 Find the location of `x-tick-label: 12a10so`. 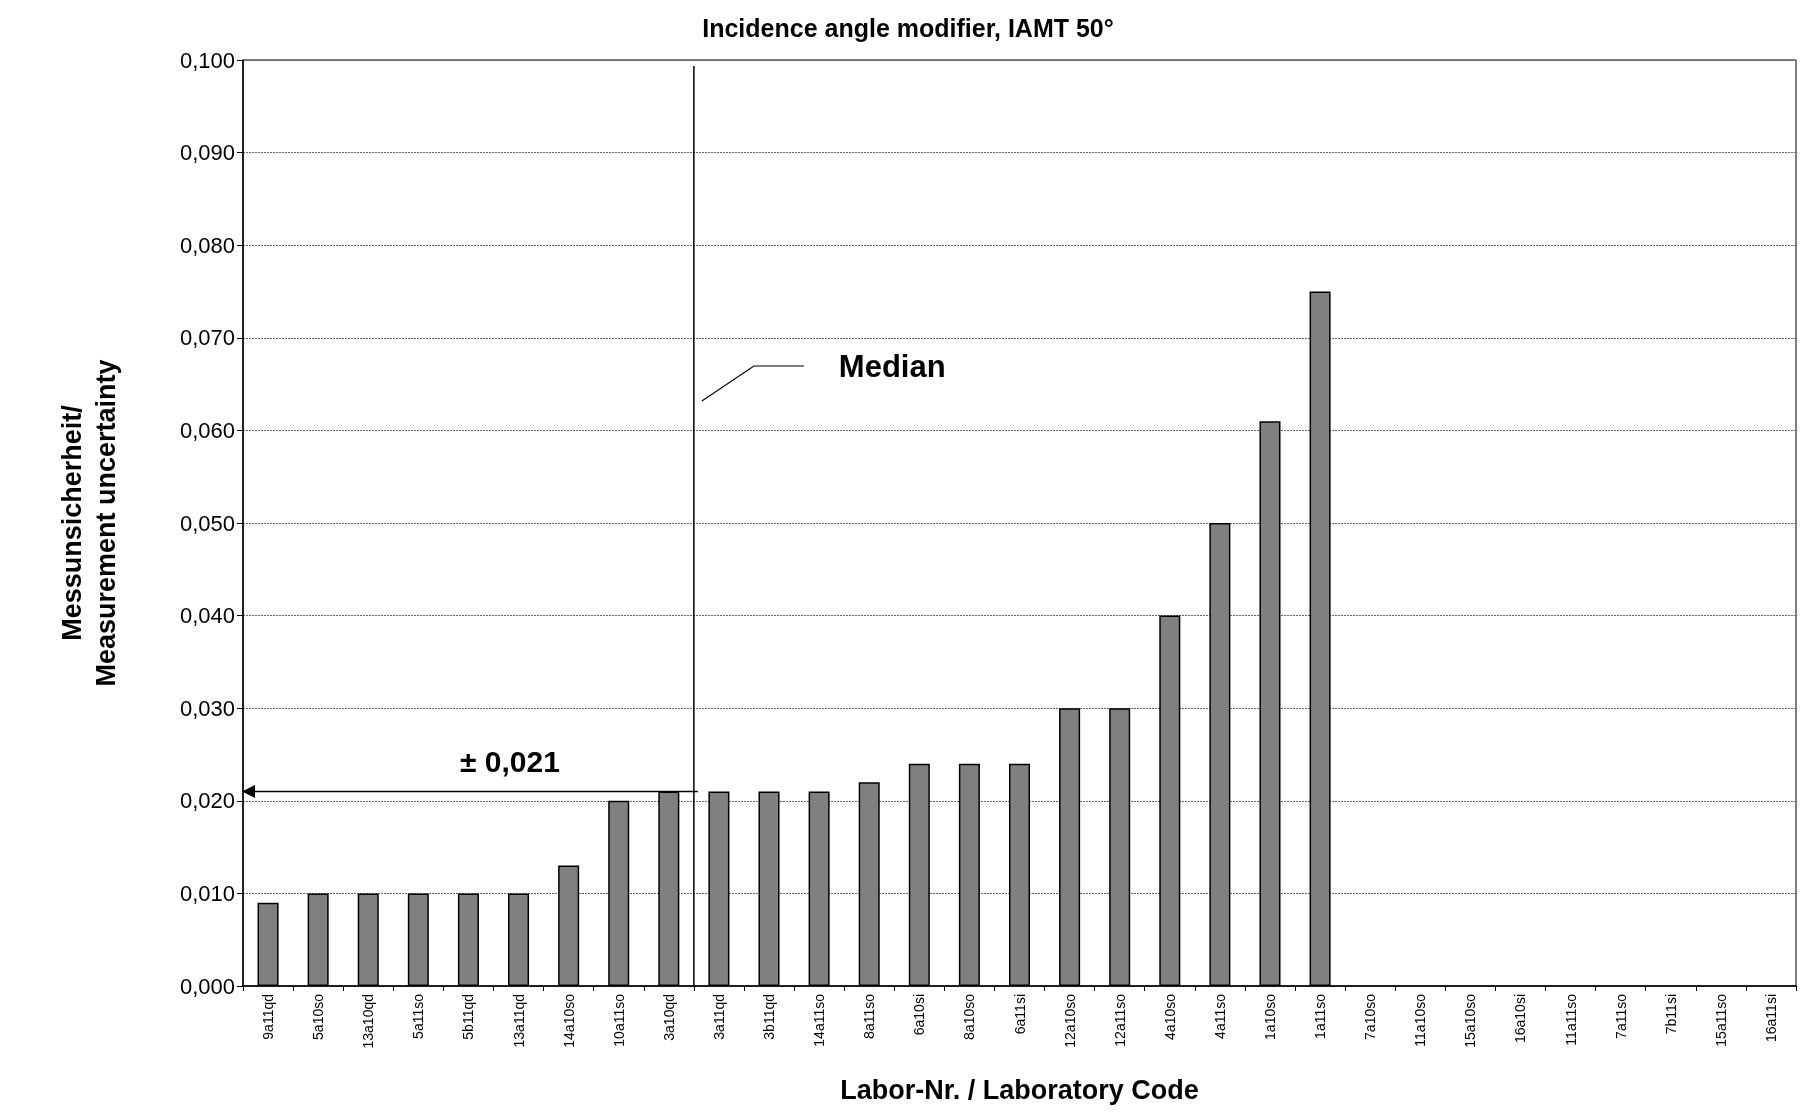

x-tick-label: 12a10so is located at coordinates (1069, 1020).